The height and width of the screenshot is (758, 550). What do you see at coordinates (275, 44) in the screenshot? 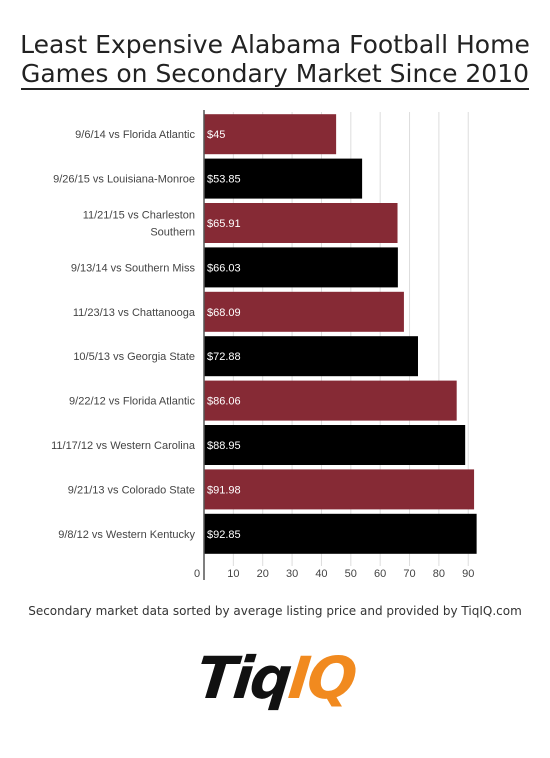
I see `chart-title-line-1: Least Expensive Alabama Football Home` at bounding box center [275, 44].